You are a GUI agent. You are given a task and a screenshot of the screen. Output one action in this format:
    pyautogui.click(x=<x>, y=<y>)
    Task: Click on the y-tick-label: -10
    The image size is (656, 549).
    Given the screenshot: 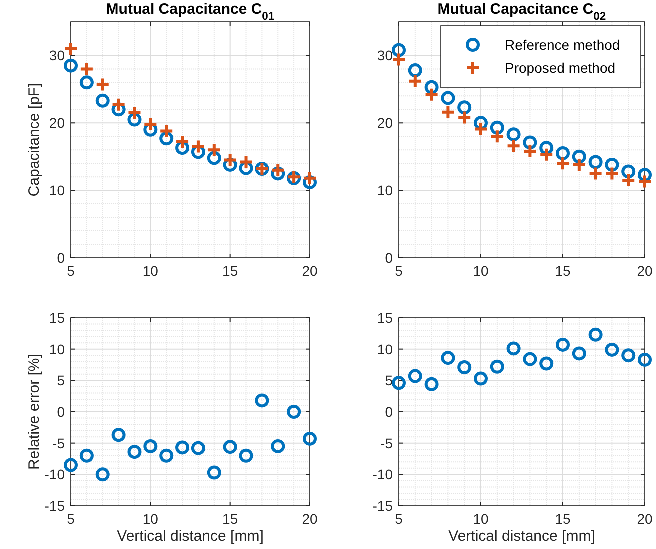 What is the action you would take?
    pyautogui.click(x=383, y=474)
    